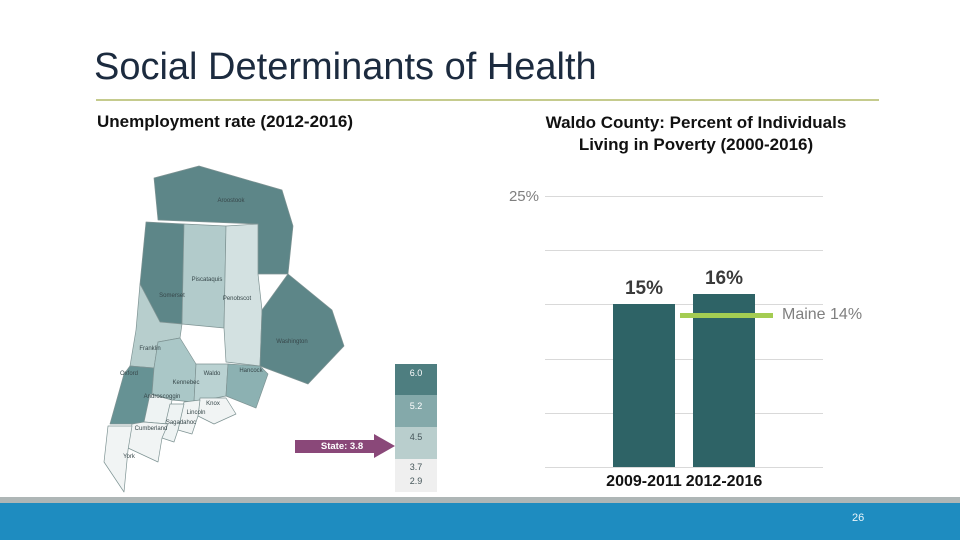 The width and height of the screenshot is (960, 540). What do you see at coordinates (251, 371) in the screenshot?
I see `county-label-hancock: Hancock` at bounding box center [251, 371].